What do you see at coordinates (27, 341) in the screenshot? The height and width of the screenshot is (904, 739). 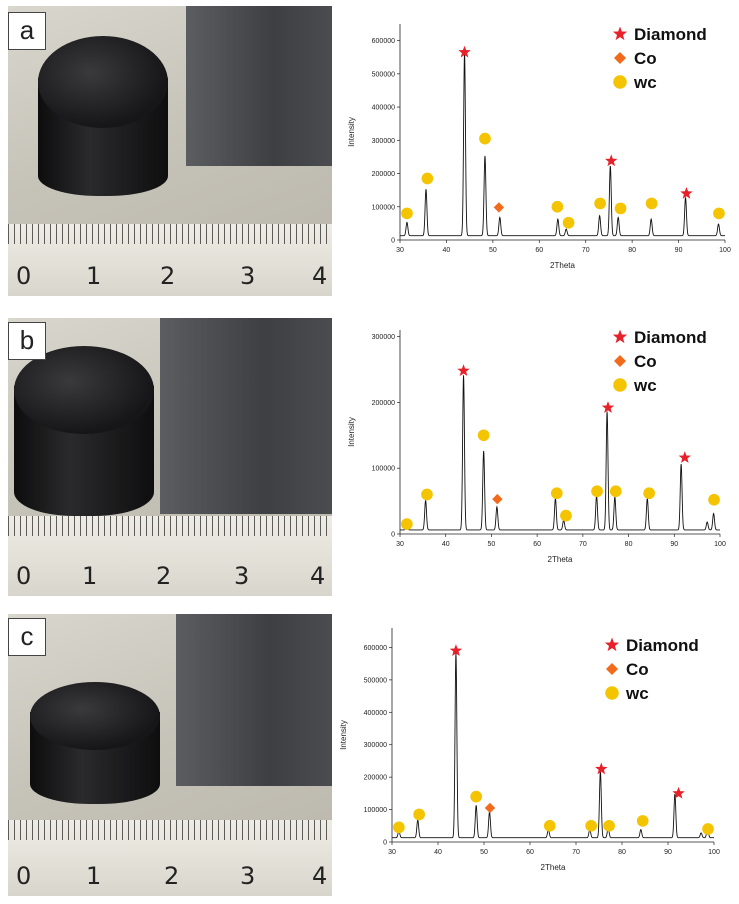 I see `panel-label: b` at bounding box center [27, 341].